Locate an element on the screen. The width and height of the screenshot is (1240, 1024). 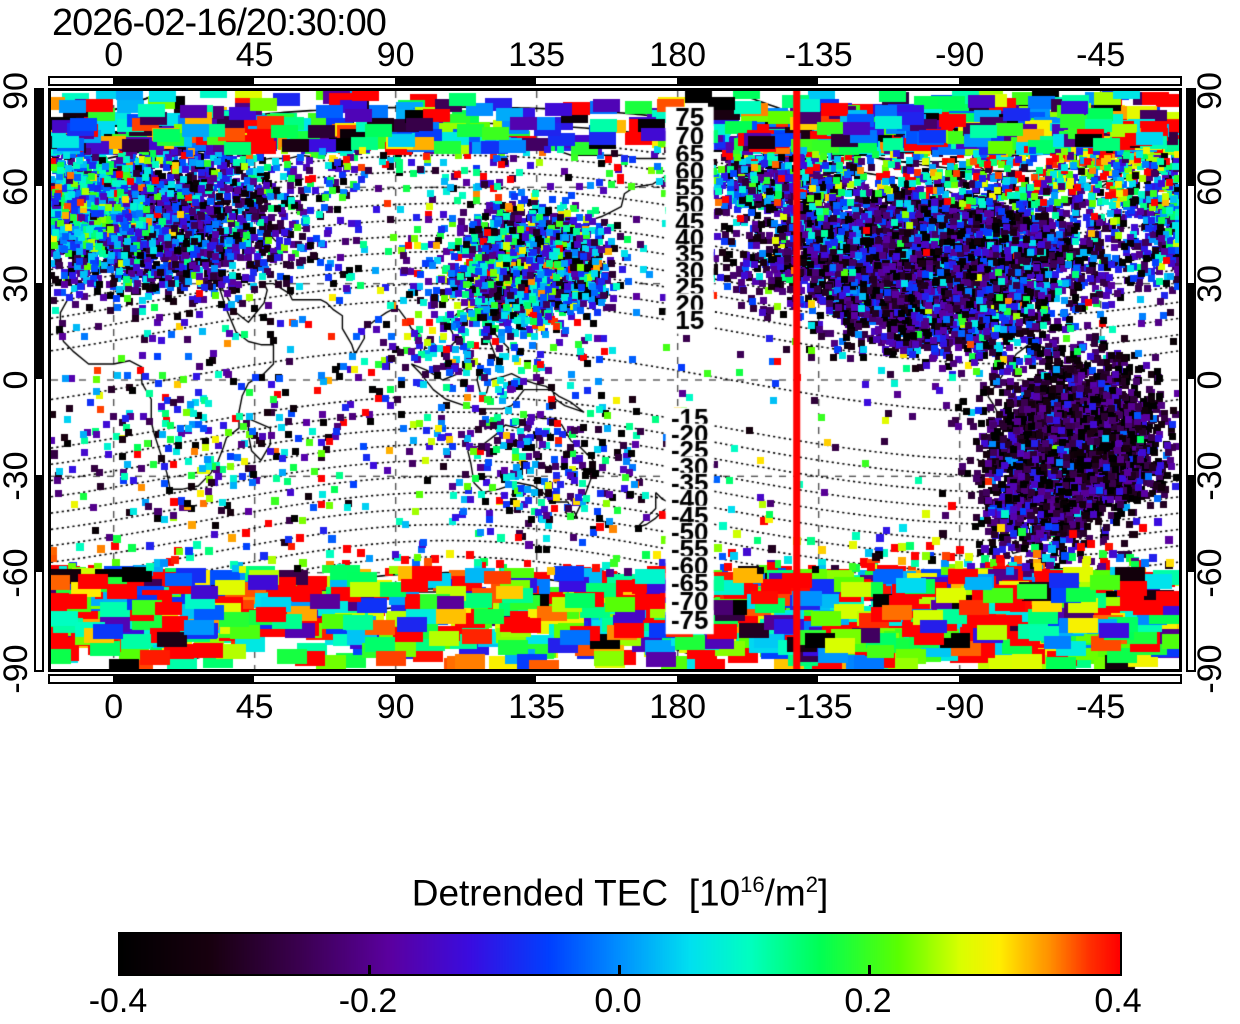
y-tick-label-right: 30 is located at coordinates (1210, 283).